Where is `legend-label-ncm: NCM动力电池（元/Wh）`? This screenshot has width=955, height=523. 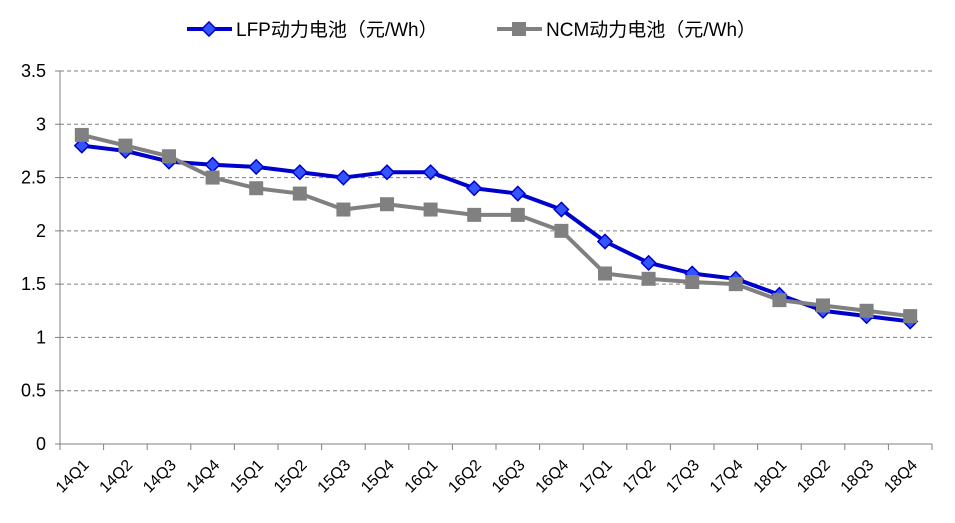
legend-label-ncm: NCM动力电池（元/Wh） is located at coordinates (651, 30).